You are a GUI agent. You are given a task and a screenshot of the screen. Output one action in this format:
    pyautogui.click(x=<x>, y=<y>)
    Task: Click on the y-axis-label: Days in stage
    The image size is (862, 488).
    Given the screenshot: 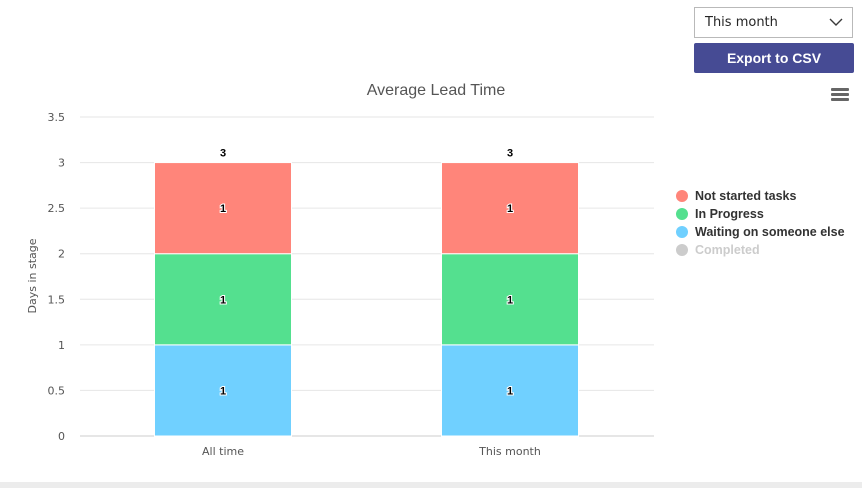 What is the action you would take?
    pyautogui.click(x=32, y=275)
    